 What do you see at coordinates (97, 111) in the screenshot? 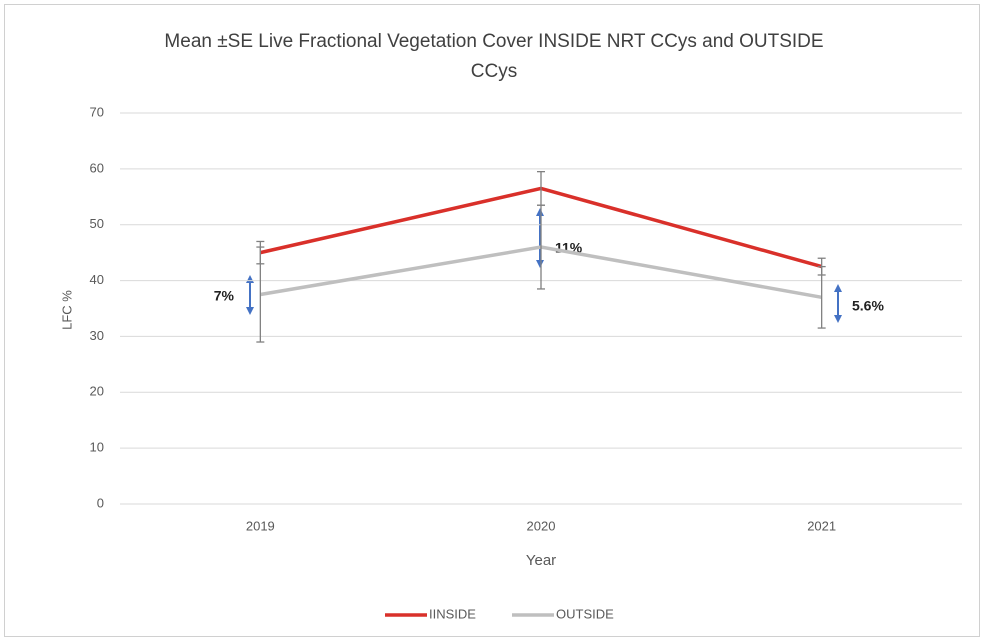
I see `y-tick-label: 70` at bounding box center [97, 111].